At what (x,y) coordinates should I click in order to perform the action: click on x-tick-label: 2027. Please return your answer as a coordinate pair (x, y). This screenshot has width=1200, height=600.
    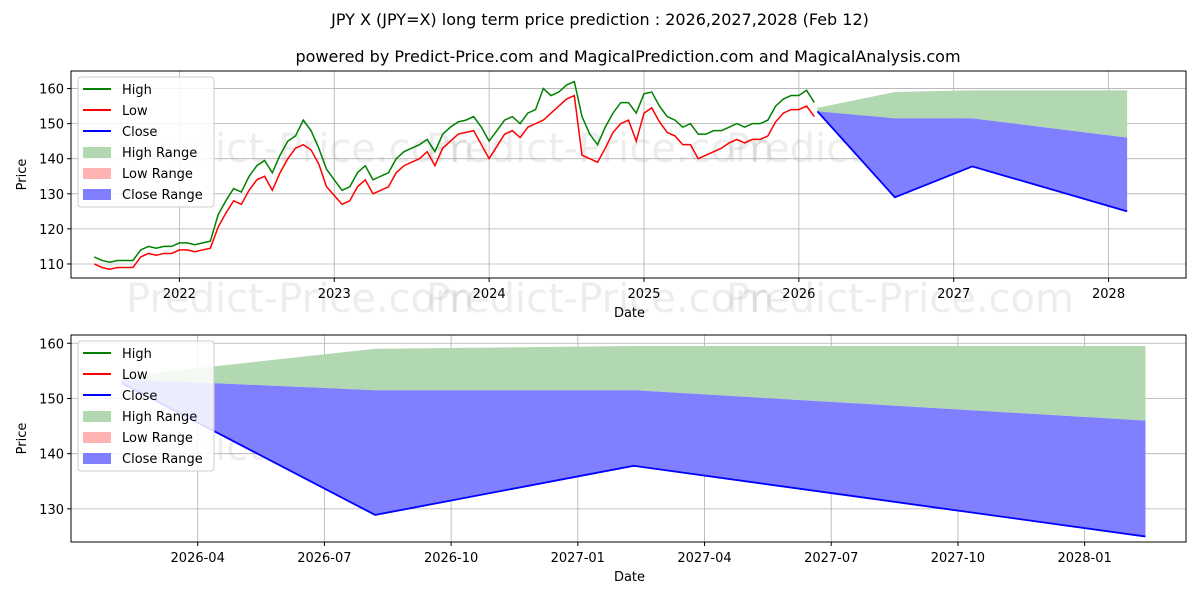
    Looking at the image, I should click on (953, 294).